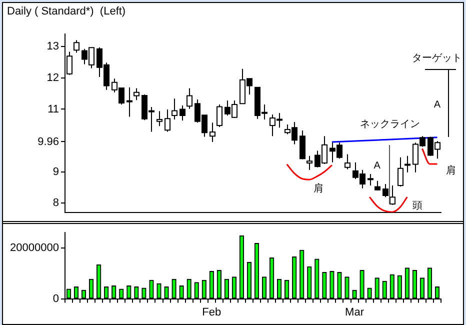  What do you see at coordinates (451, 170) in the screenshot?
I see `text: 肩` at bounding box center [451, 170].